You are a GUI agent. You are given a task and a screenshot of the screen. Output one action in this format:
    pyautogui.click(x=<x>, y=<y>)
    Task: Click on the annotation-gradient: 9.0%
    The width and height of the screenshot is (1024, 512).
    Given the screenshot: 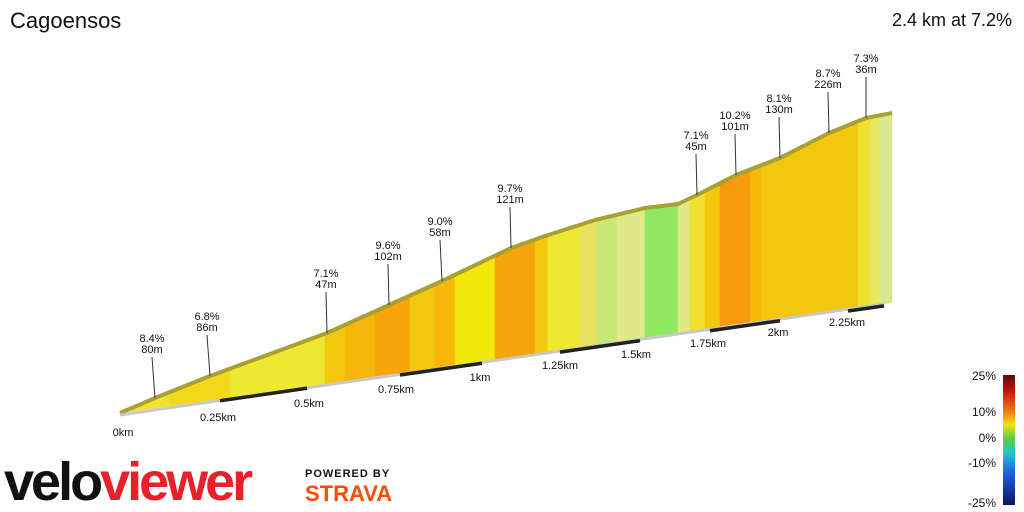 What is the action you would take?
    pyautogui.click(x=439, y=222)
    